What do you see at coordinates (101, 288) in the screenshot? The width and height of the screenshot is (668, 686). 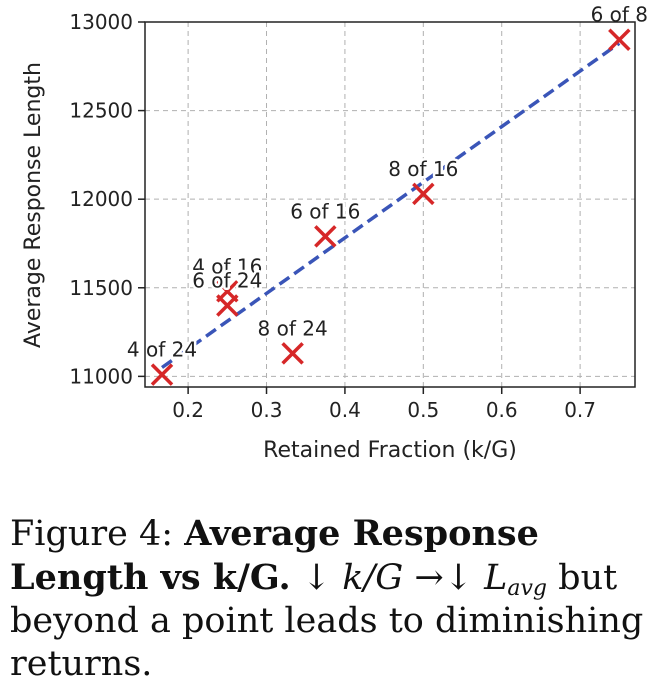 I see `y-tick-label: 11500` at bounding box center [101, 288].